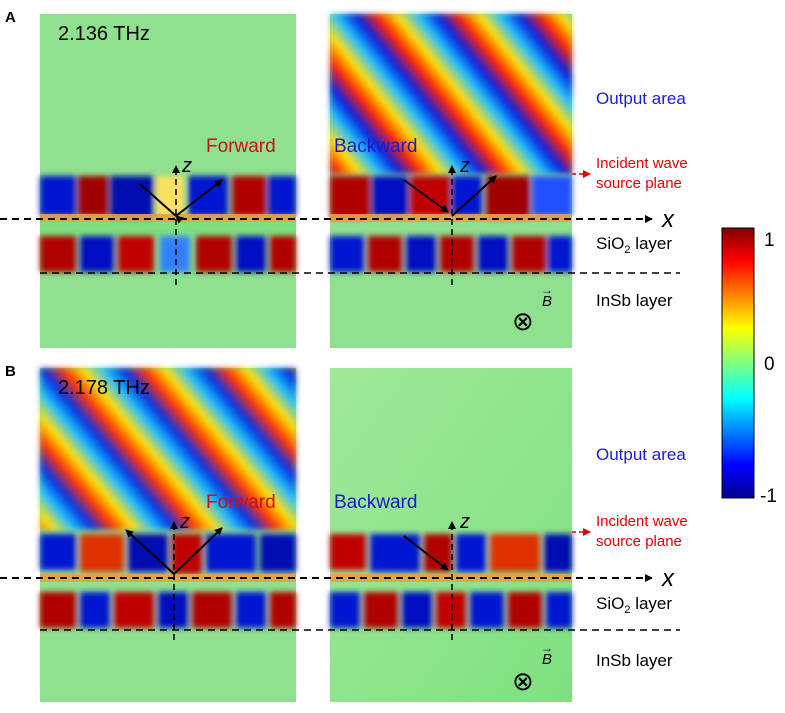  I want to click on forward-label-b: Forward, so click(241, 502).